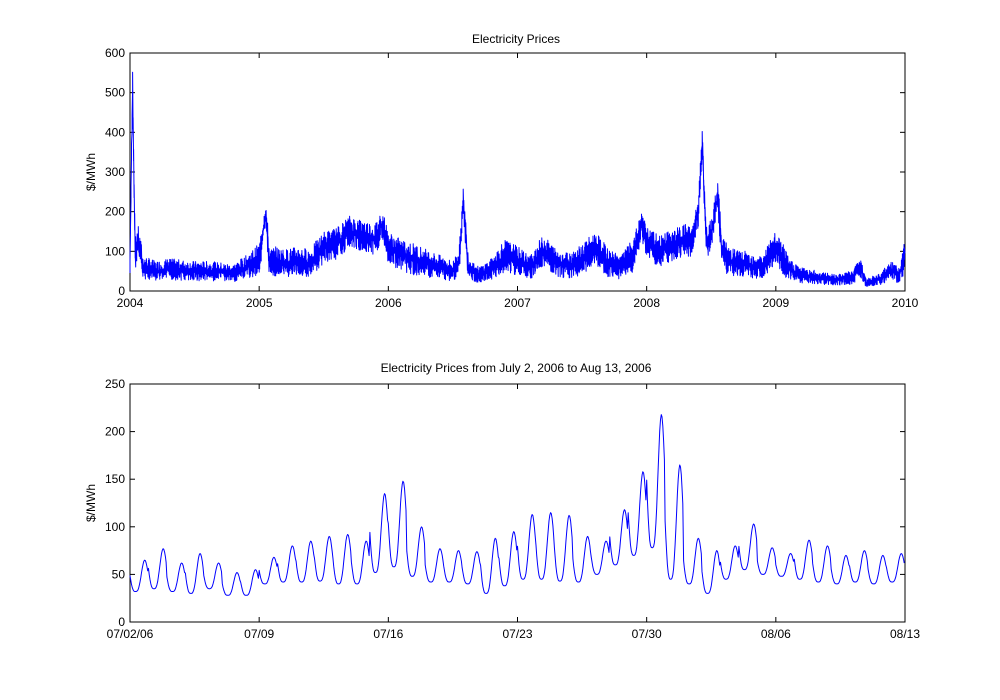 The width and height of the screenshot is (1000, 700). What do you see at coordinates (388, 634) in the screenshot?
I see `x-tick-label: 07/16` at bounding box center [388, 634].